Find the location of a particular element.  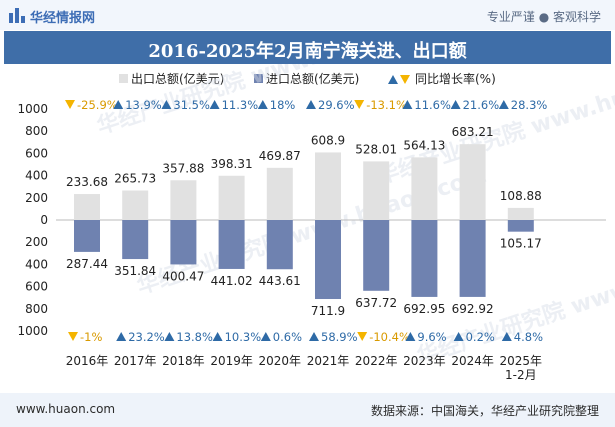

export-growth-label: 31.5% is located at coordinates (191, 105).